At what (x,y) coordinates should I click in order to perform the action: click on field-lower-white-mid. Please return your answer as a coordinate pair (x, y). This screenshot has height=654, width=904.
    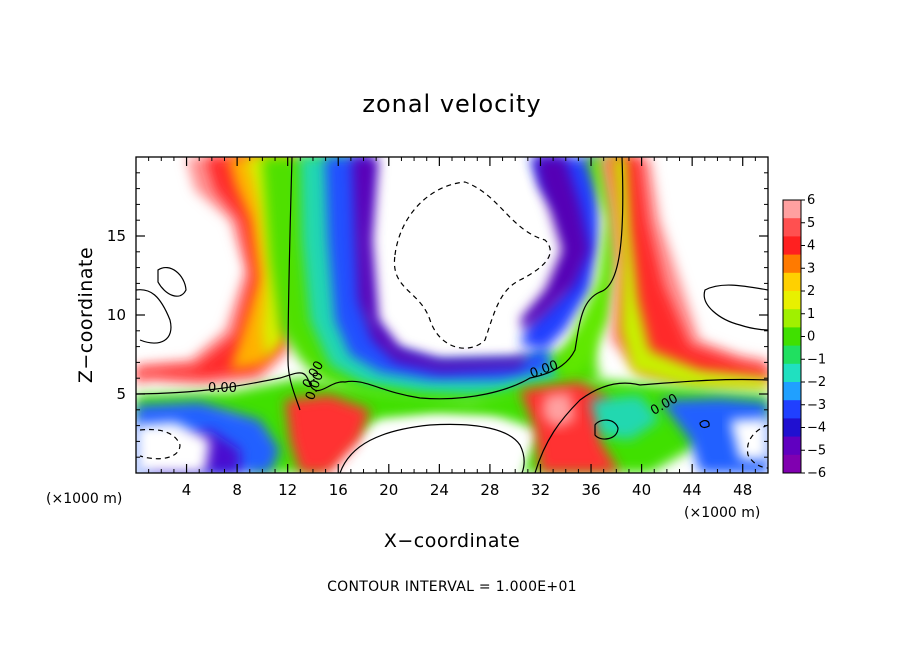
    Looking at the image, I should click on (442, 445).